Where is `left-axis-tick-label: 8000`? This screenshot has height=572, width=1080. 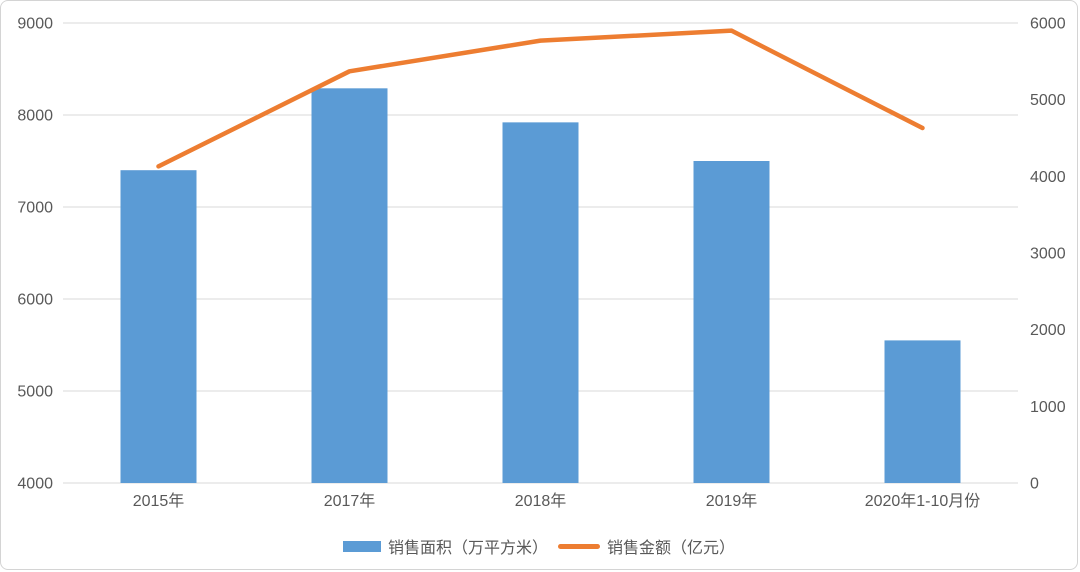 left-axis-tick-label: 8000 is located at coordinates (35, 116).